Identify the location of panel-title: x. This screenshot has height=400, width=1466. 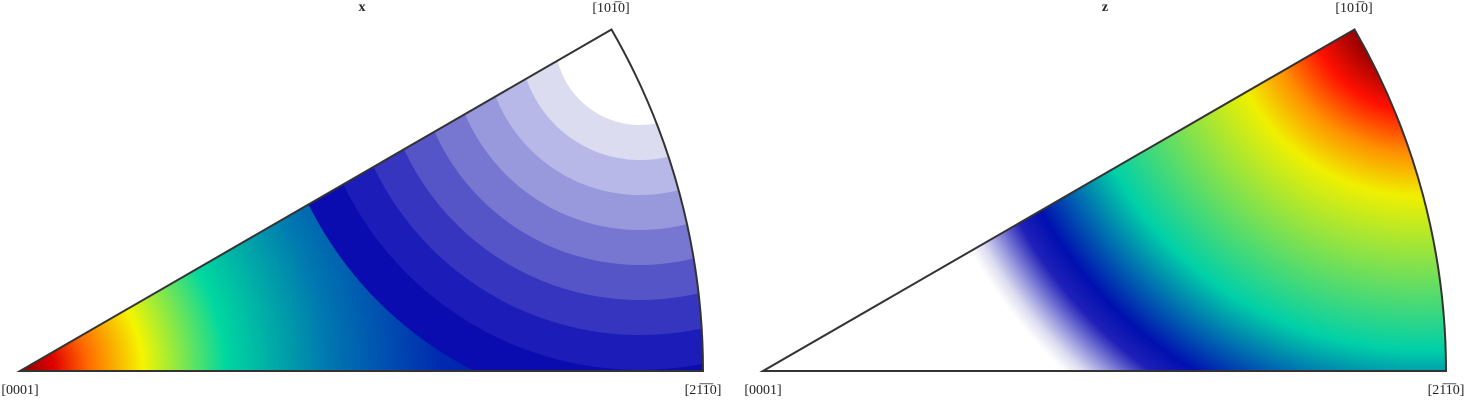
(362, 7).